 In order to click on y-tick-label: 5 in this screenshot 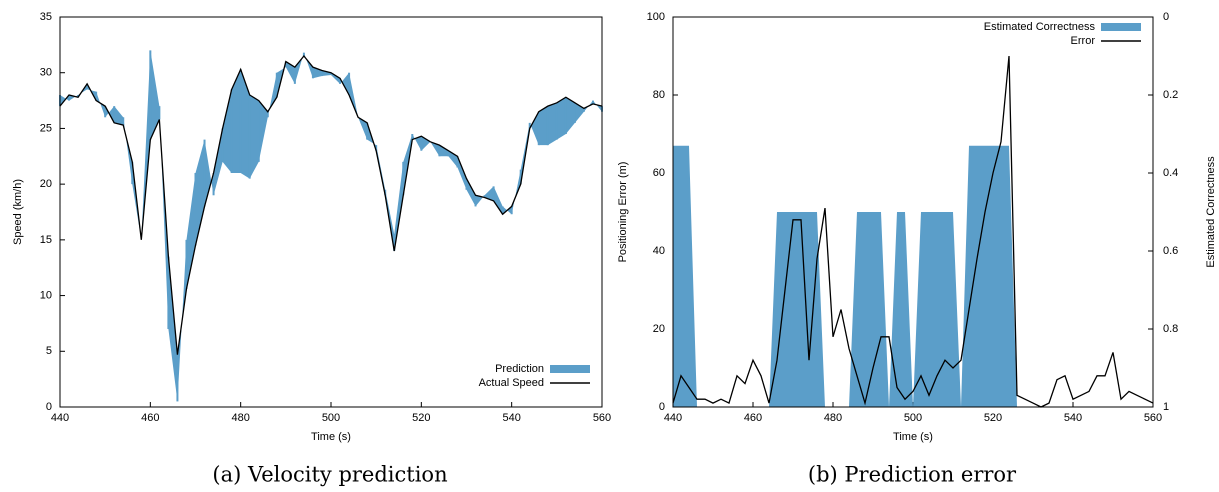, I will do `click(49, 351)`.